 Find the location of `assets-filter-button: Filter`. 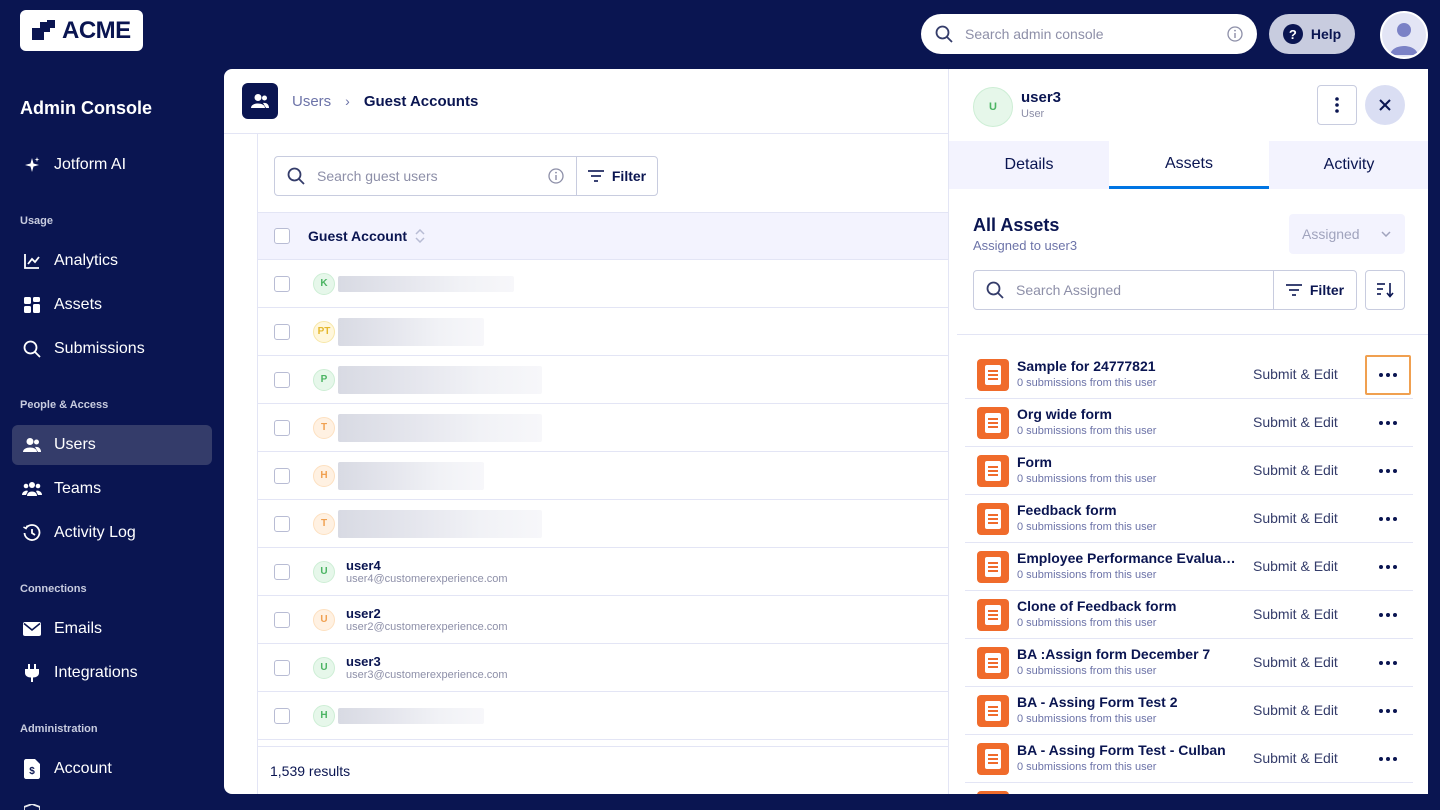

assets-filter-button: Filter is located at coordinates (1315, 290).